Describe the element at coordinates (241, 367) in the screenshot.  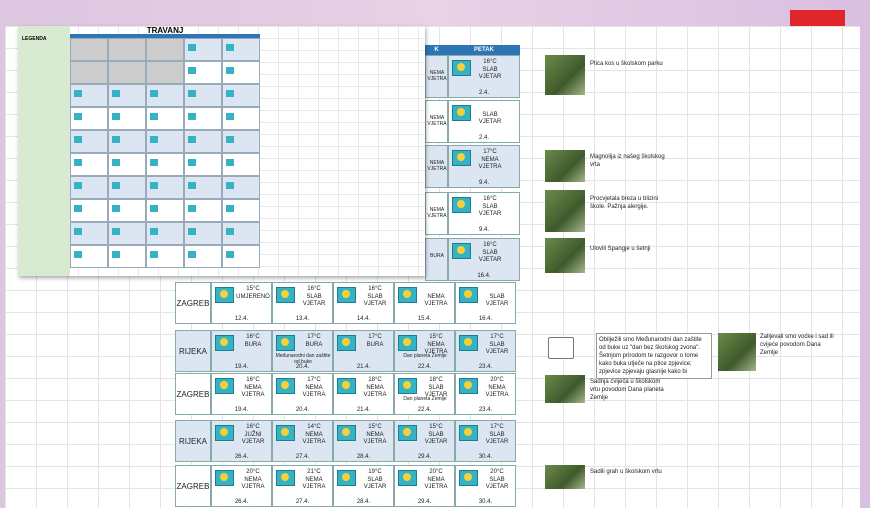
I see `date-label: 19.4.` at that location.